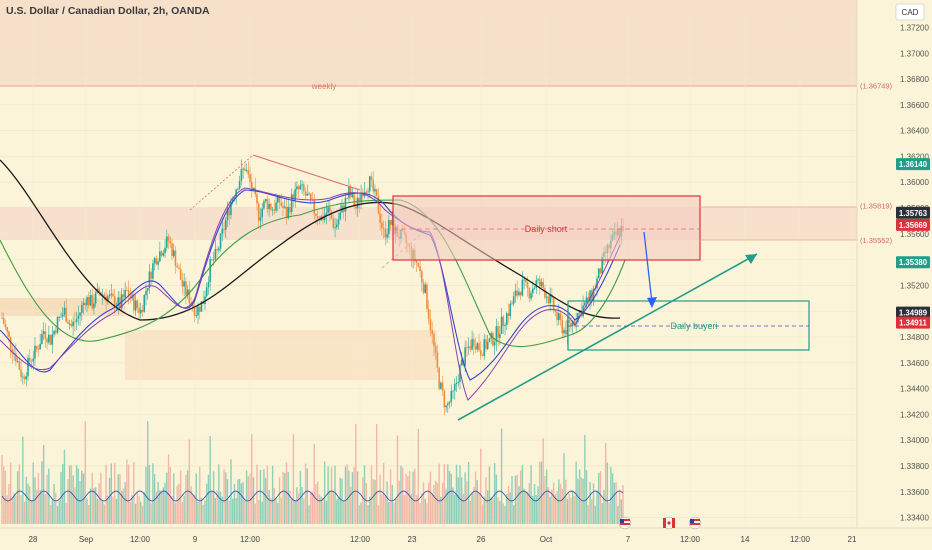 The image size is (932, 550). Describe the element at coordinates (913, 322) in the screenshot. I see `price-tag-box` at that location.